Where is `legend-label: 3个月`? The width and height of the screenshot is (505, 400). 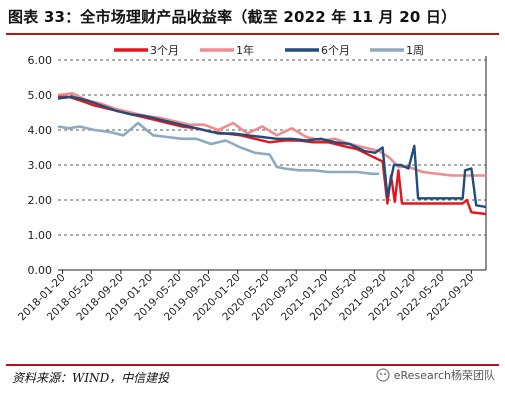
legend-label: 3个月 is located at coordinates (164, 50).